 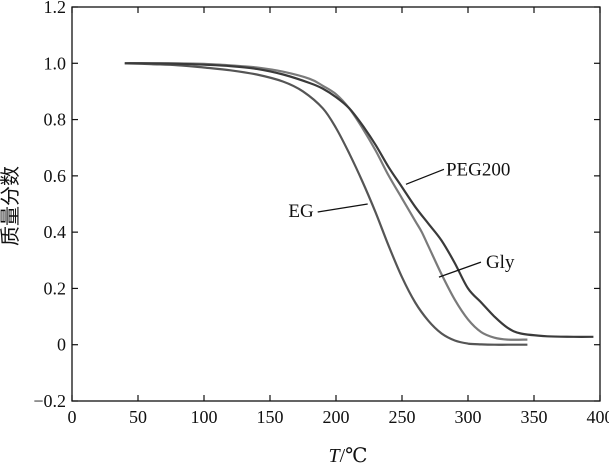 What do you see at coordinates (55, 8) in the screenshot?
I see `y-tick-label: 1.2` at bounding box center [55, 8].